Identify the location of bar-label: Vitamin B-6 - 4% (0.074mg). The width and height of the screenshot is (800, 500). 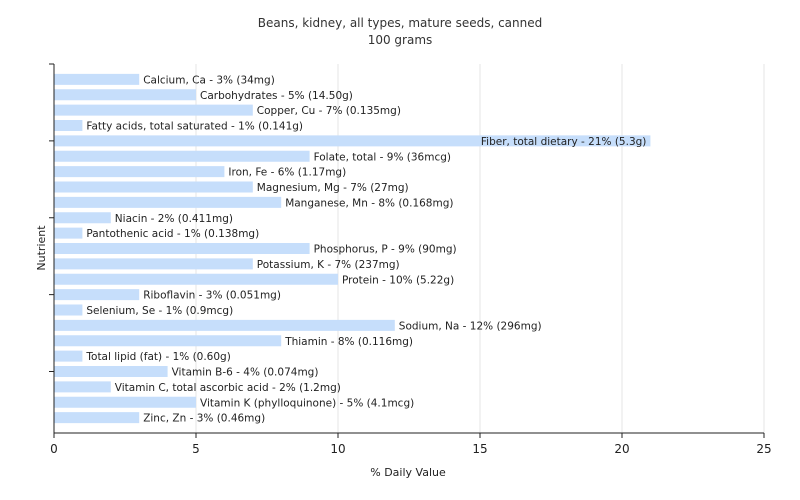
(245, 373).